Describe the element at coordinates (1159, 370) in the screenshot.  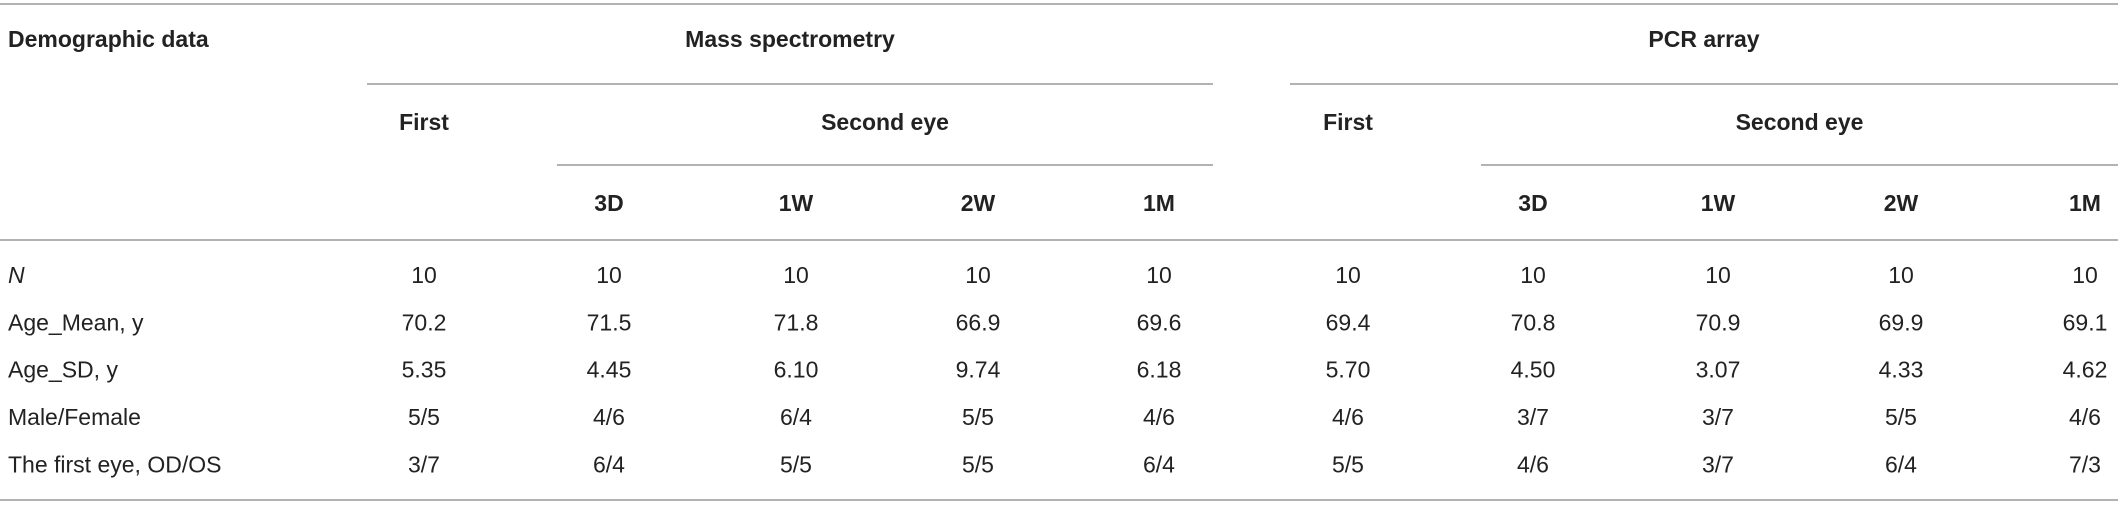
I see `cell: 6.18` at that location.